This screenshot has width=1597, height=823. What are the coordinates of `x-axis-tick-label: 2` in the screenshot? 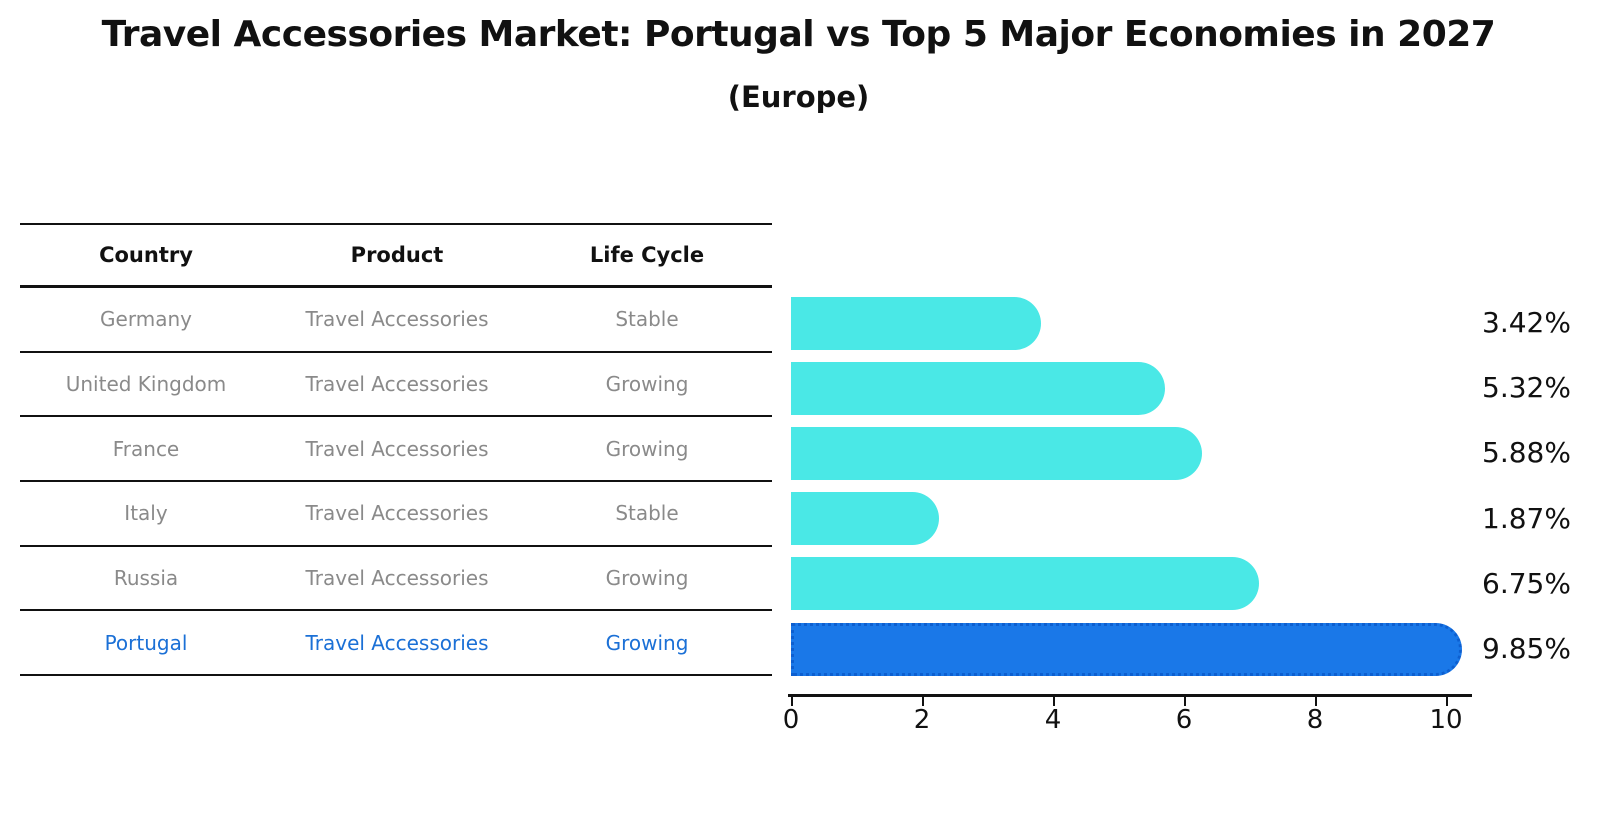 It's located at (922, 720).